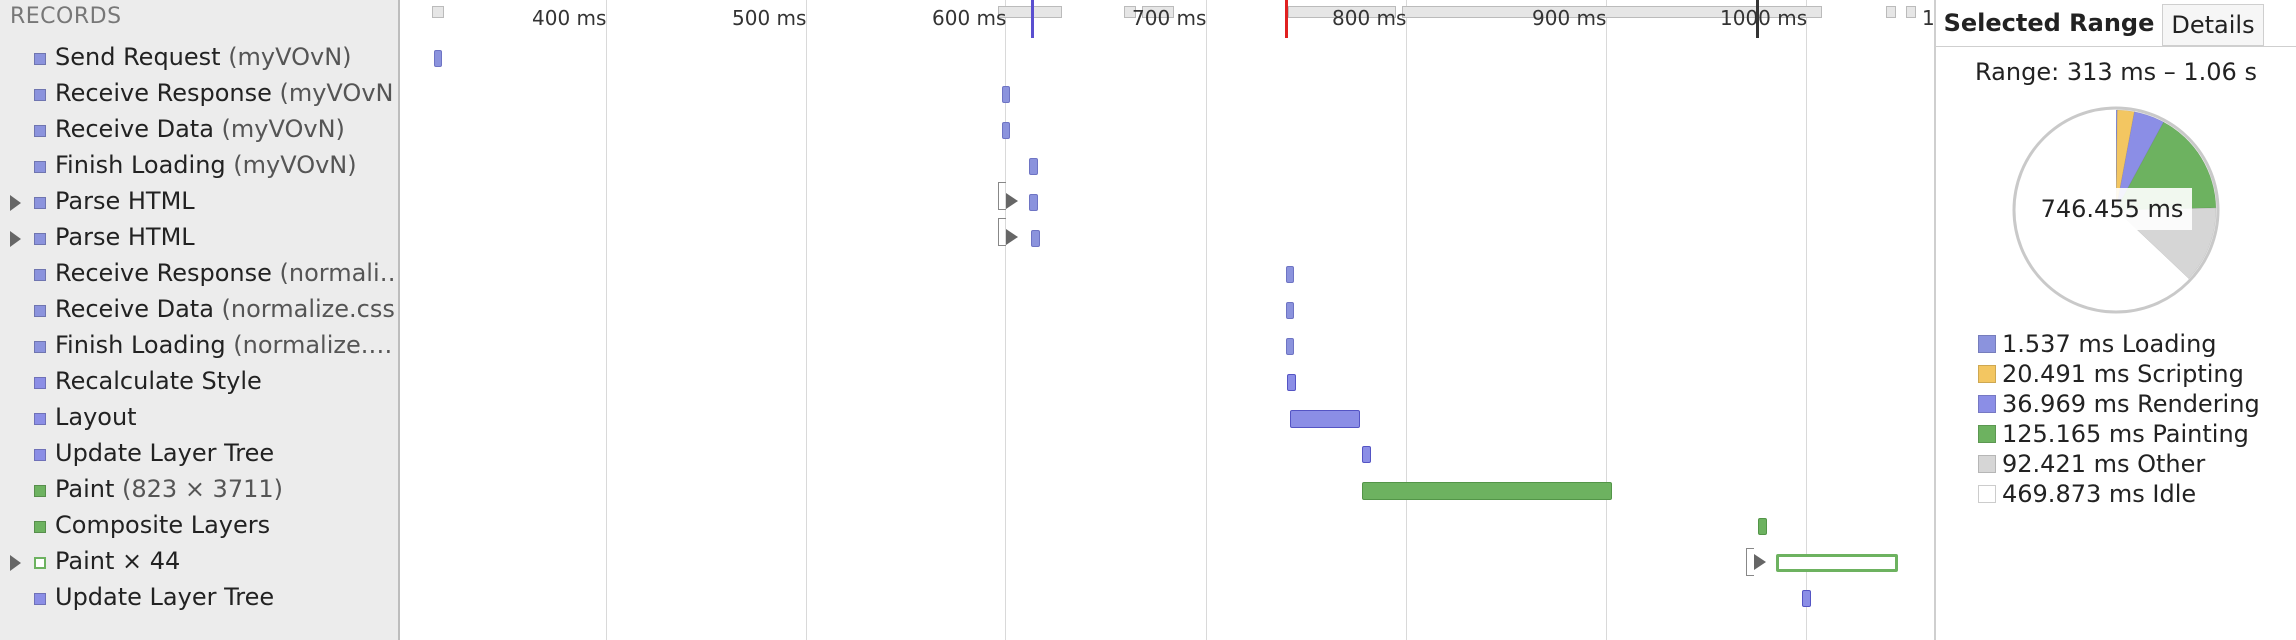 The width and height of the screenshot is (2296, 640). What do you see at coordinates (1764, 18) in the screenshot?
I see `ruler-label-1000: 1000 ms` at bounding box center [1764, 18].